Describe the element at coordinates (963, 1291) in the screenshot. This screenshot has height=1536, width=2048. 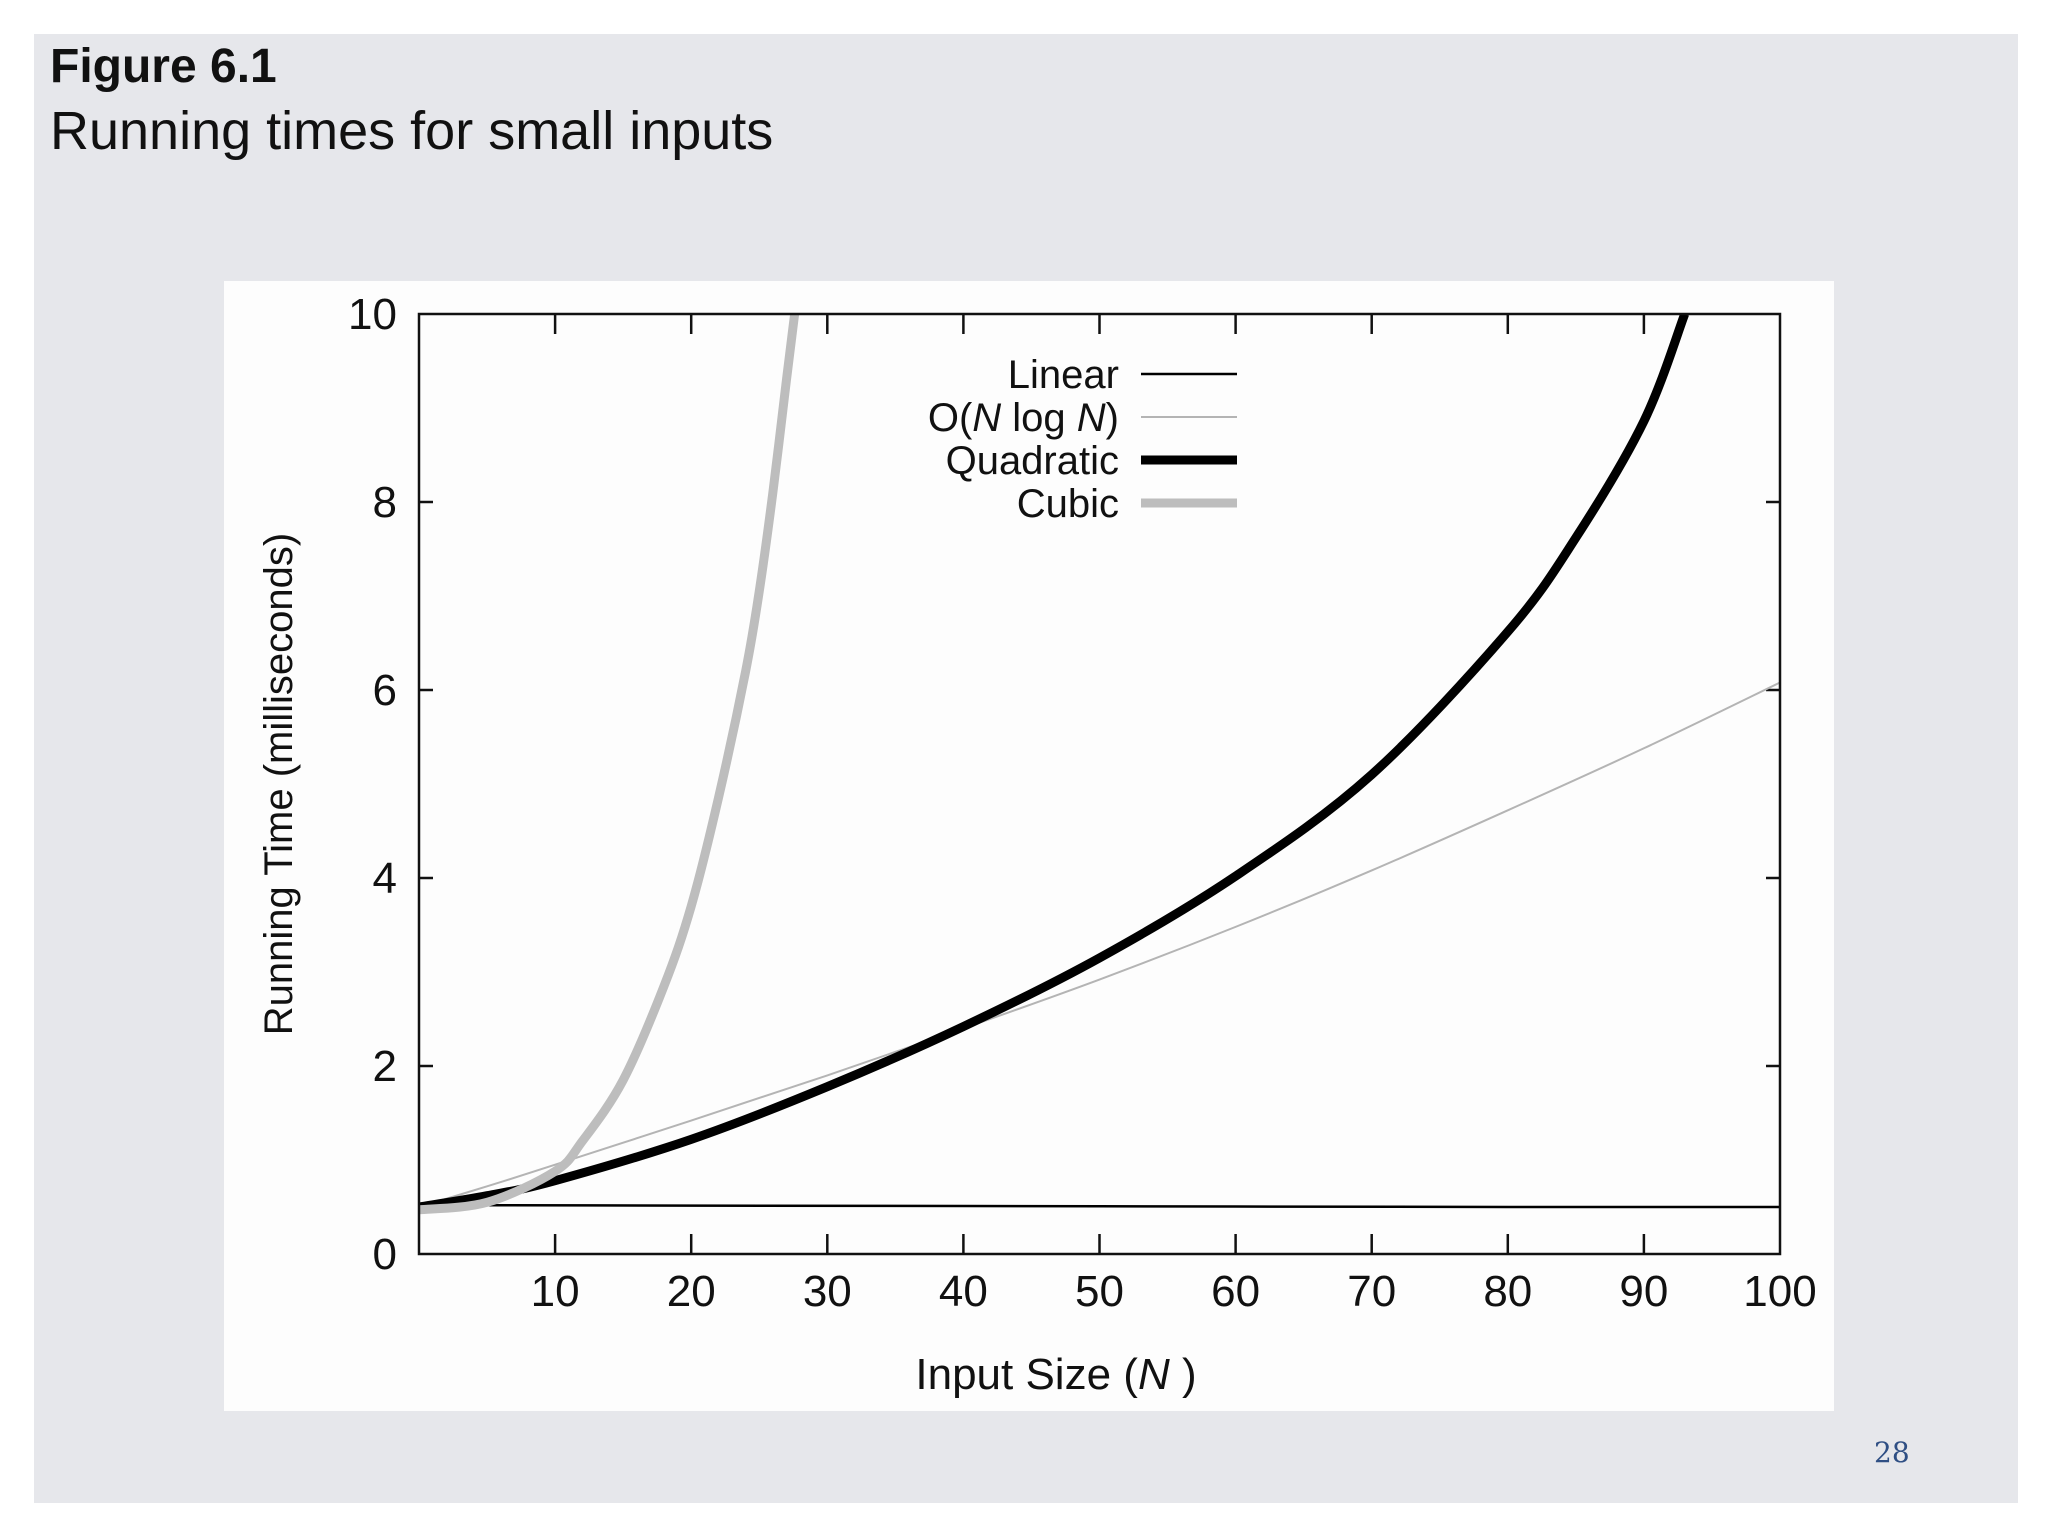
I see `x-tick-label: 40` at that location.